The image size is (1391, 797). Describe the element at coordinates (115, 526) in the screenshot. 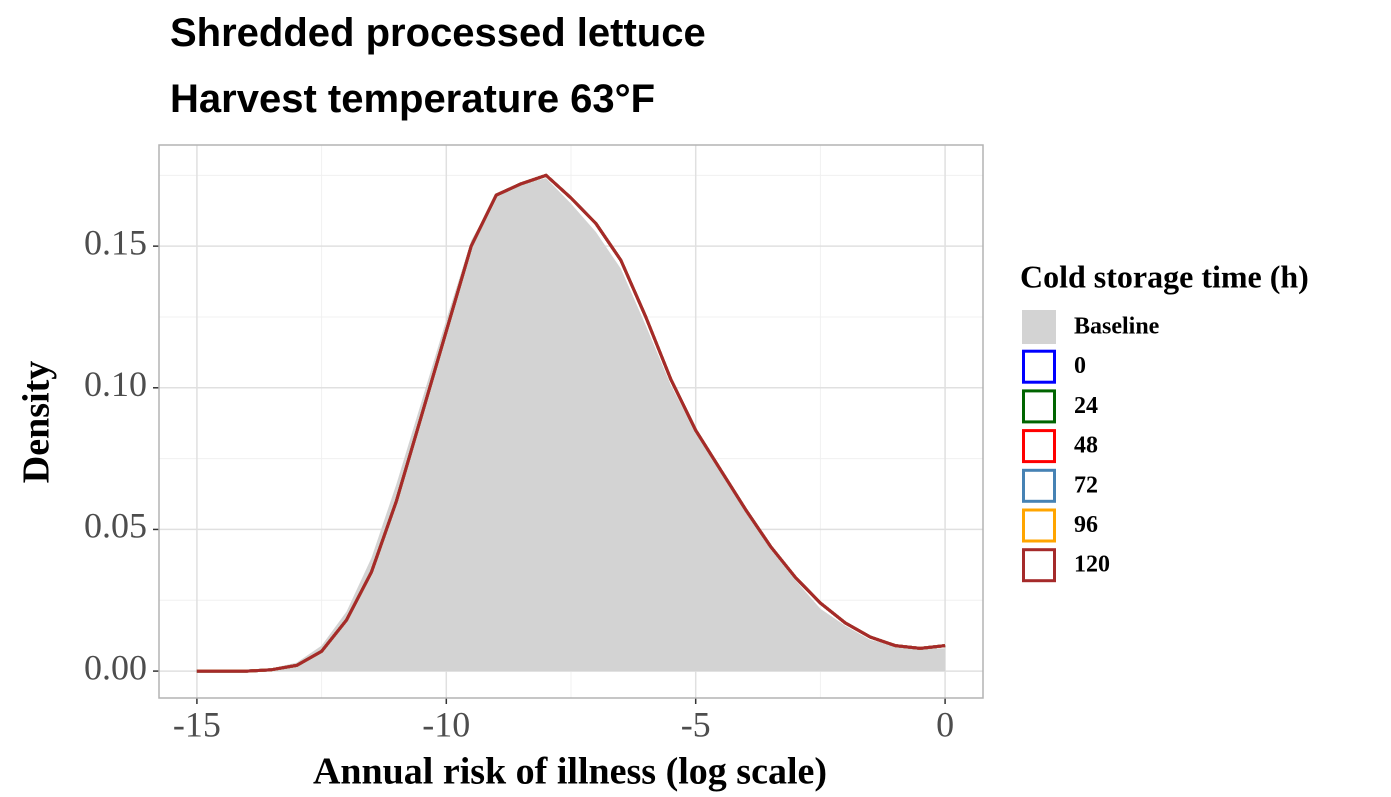

I see `y-tick-label: 0.05` at that location.